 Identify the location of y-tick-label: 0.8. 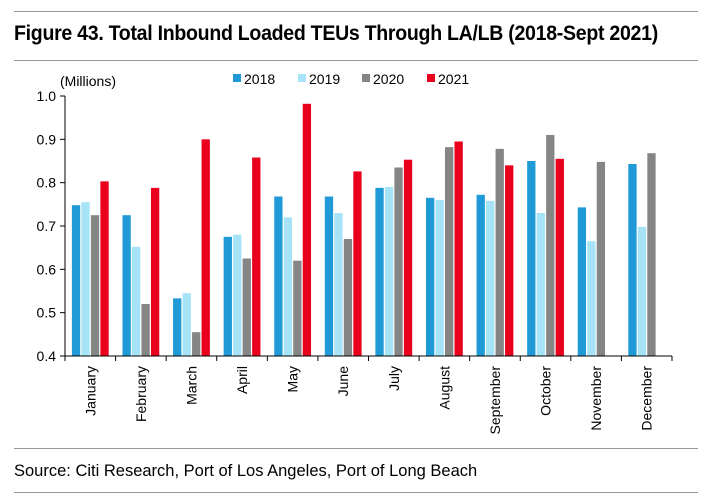
(47, 183).